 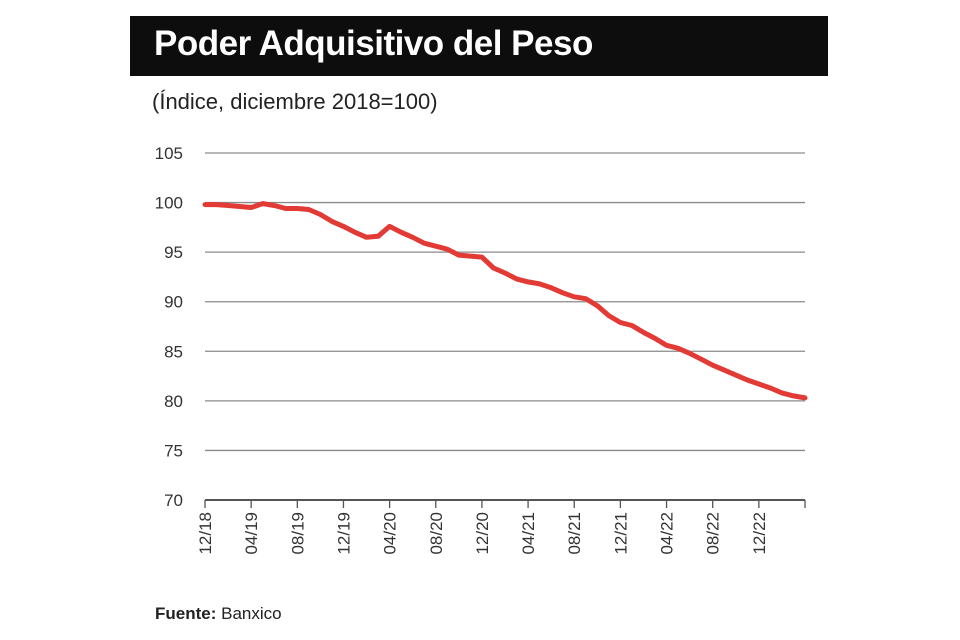 What do you see at coordinates (759, 533) in the screenshot?
I see `x-tick-label: 12/22` at bounding box center [759, 533].